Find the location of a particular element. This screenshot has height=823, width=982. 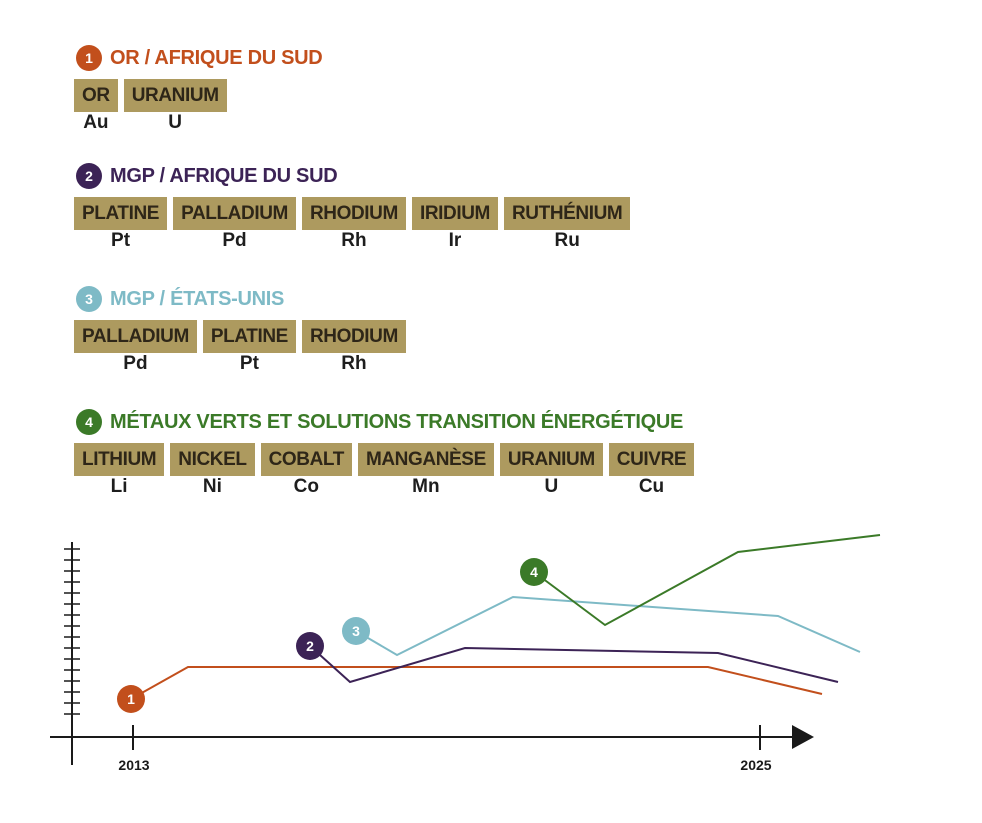

badge-number: 1 is located at coordinates (131, 699).